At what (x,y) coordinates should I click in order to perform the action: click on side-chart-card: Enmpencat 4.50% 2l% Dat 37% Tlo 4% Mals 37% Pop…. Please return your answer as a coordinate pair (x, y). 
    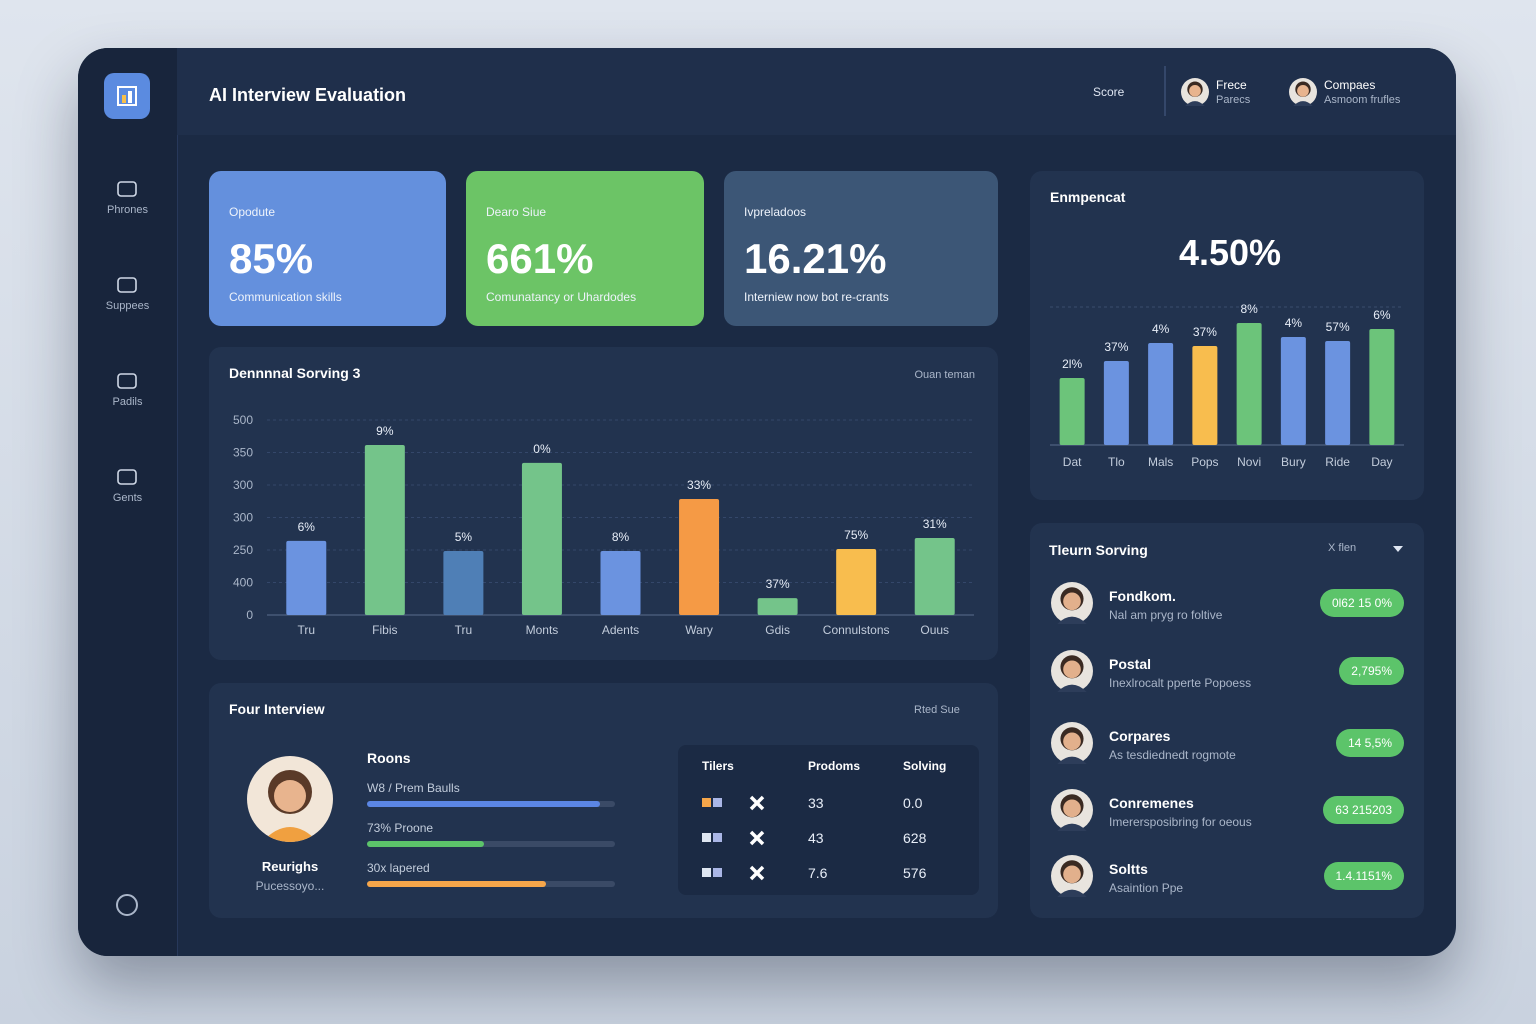
    Looking at the image, I should click on (1227, 335).